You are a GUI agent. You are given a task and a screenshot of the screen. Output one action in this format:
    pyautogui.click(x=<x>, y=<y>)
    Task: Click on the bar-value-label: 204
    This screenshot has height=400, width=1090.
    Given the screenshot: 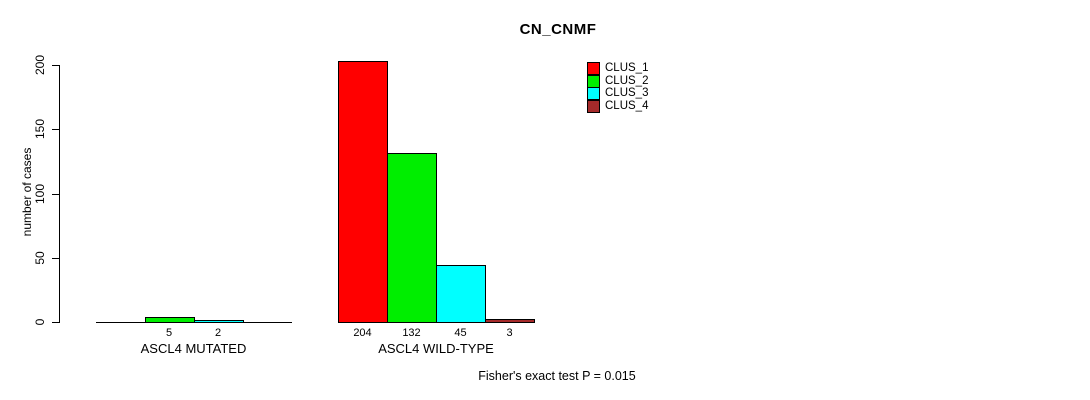 What is the action you would take?
    pyautogui.click(x=362, y=333)
    